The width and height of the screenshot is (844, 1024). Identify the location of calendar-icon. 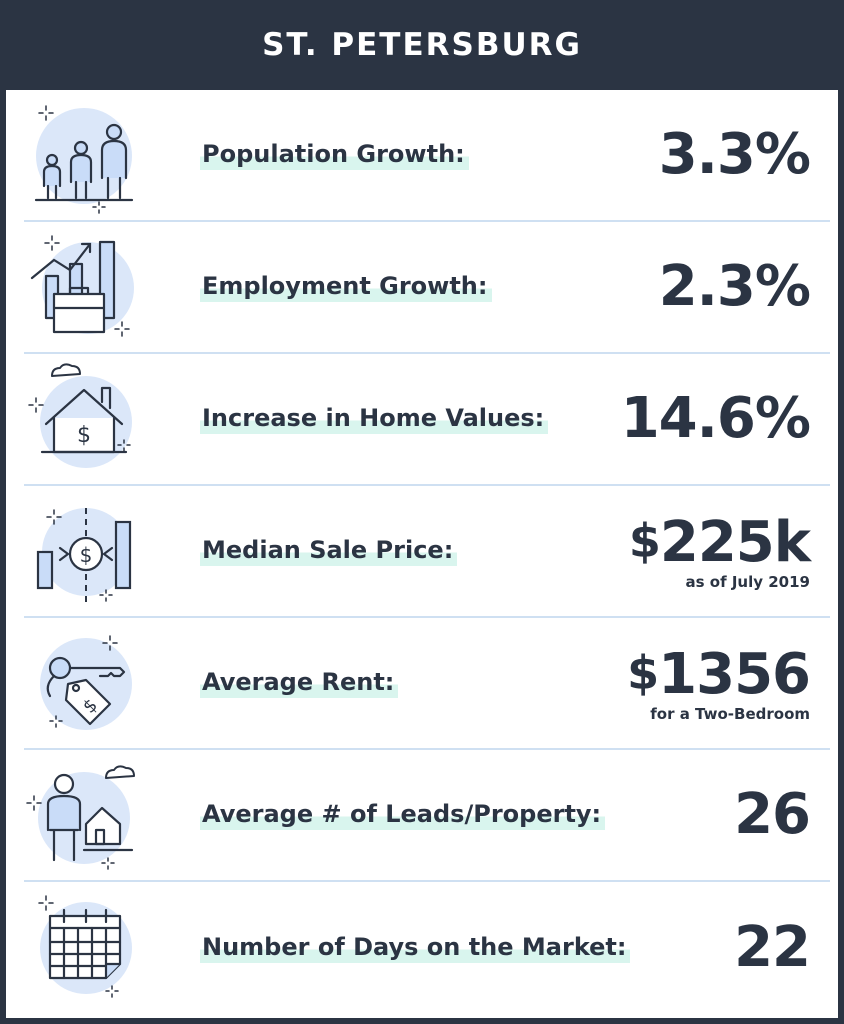
(84, 948).